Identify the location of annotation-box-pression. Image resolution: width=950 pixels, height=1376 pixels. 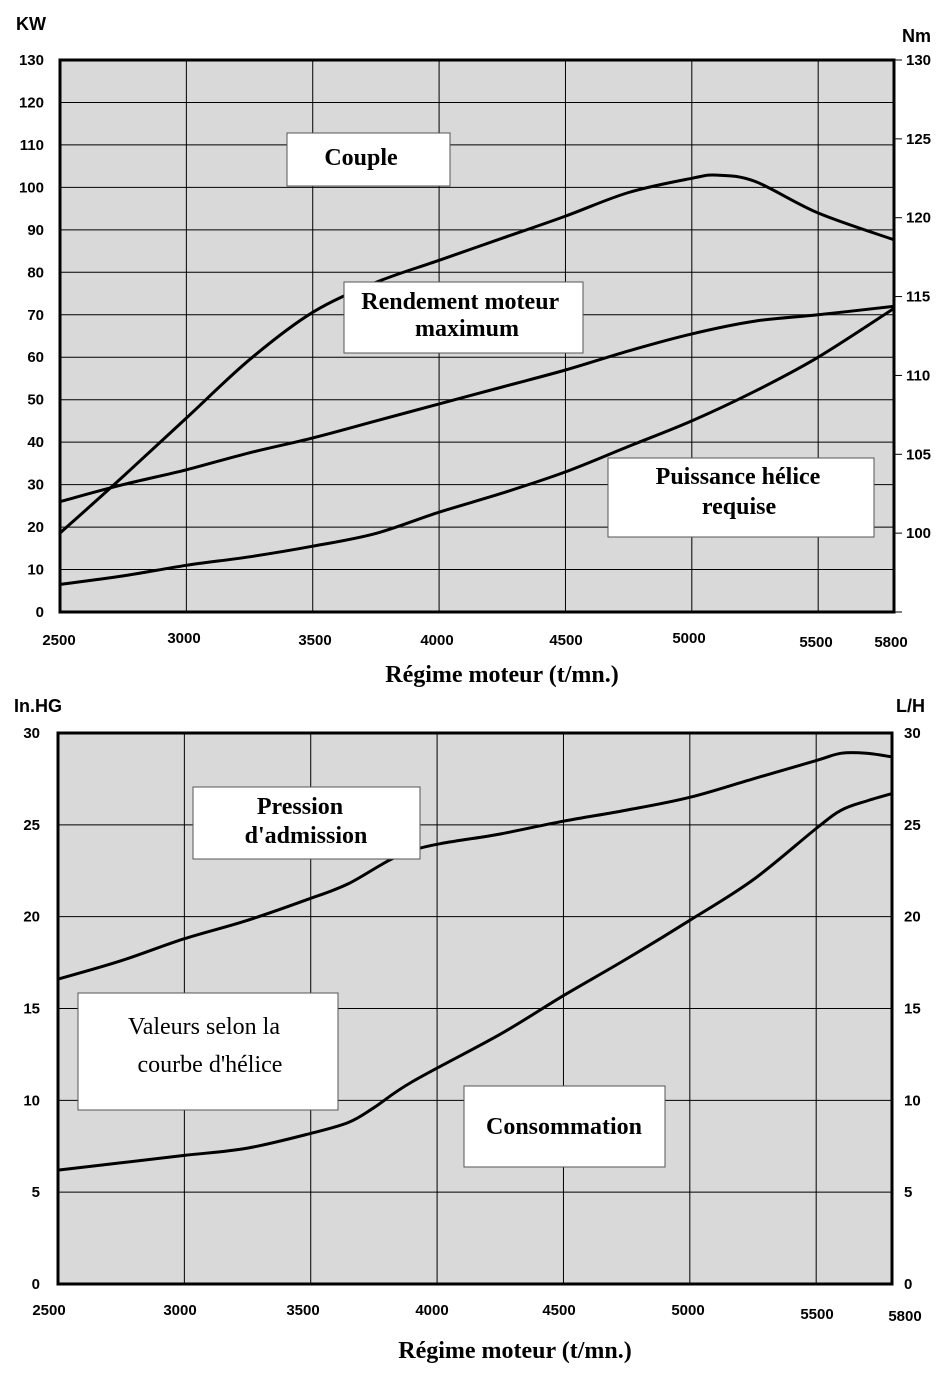
(306, 823).